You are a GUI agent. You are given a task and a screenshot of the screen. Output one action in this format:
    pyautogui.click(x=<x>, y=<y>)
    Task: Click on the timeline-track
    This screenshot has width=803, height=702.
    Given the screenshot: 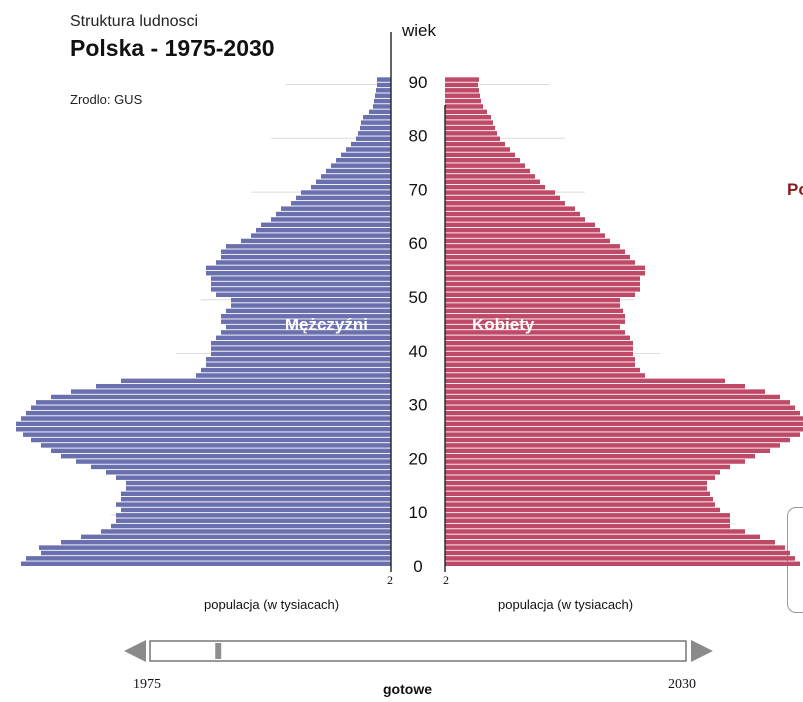 What is the action you would take?
    pyautogui.click(x=418, y=651)
    